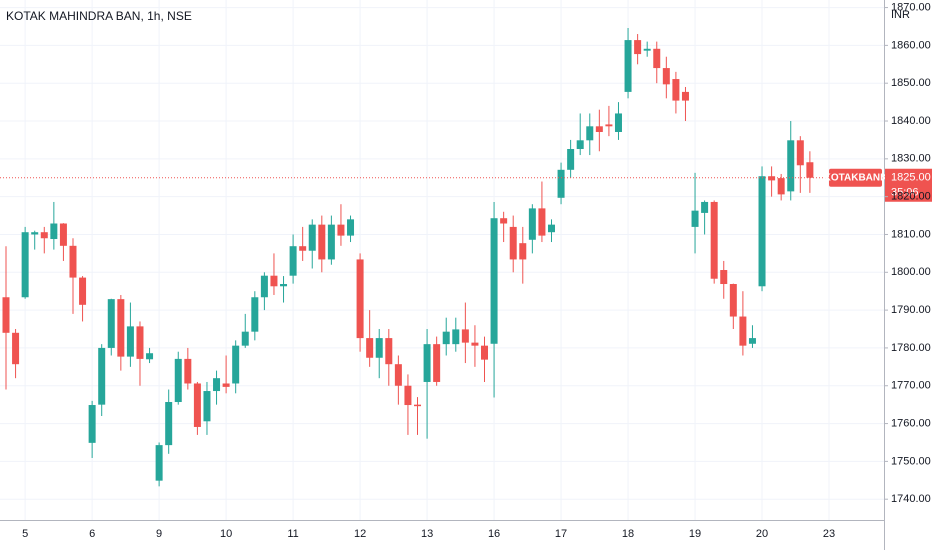  I want to click on overlay-layer: KOTAKBANK 1825.00 35:06, so click(466, 185).